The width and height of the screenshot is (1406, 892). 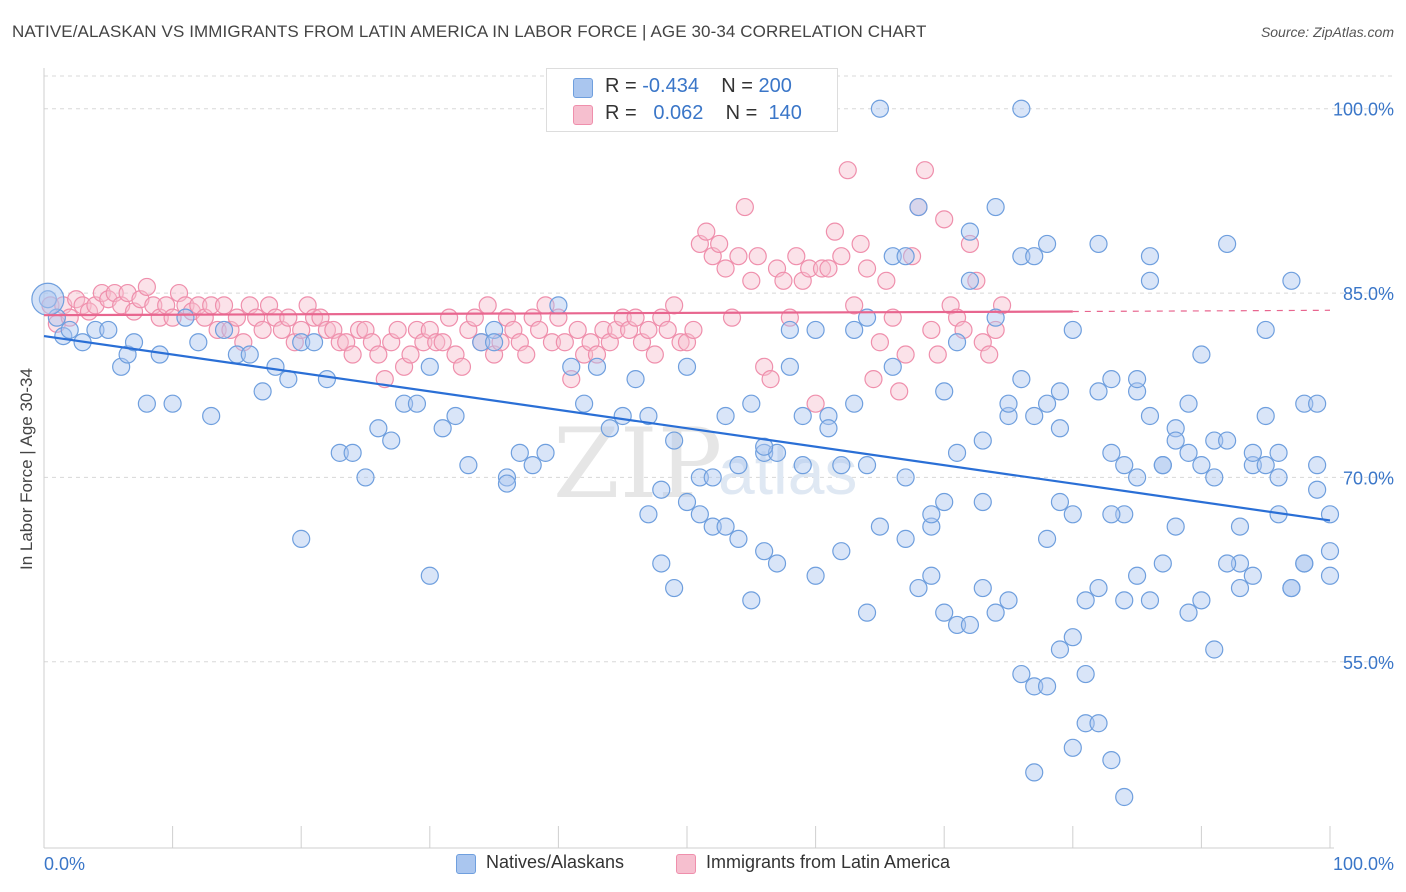 What do you see at coordinates (466, 864) in the screenshot?
I see `bottom-swatch-natives` at bounding box center [466, 864].